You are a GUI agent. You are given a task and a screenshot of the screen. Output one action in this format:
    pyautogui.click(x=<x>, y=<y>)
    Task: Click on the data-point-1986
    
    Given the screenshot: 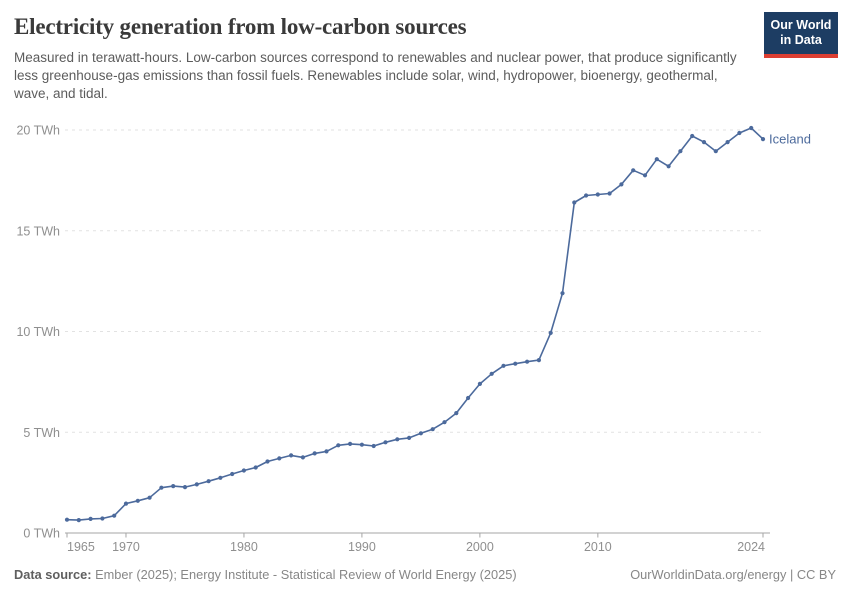 What is the action you would take?
    pyautogui.click(x=314, y=453)
    